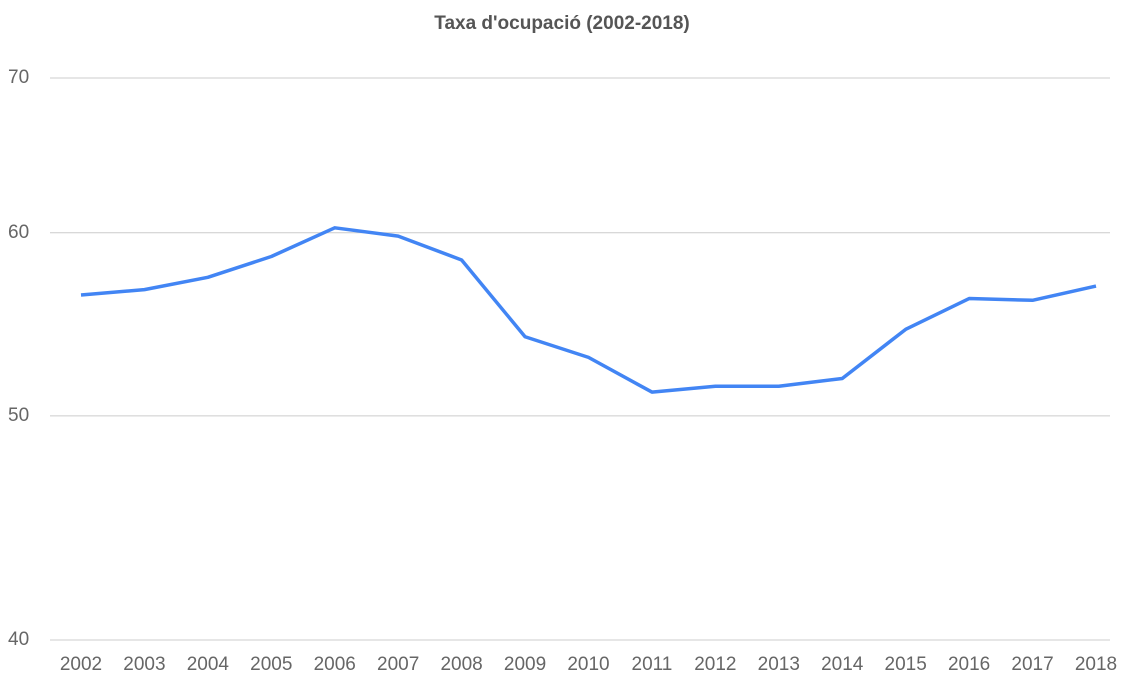 The width and height of the screenshot is (1125, 681). What do you see at coordinates (461, 664) in the screenshot?
I see `x-tick-label: 2008` at bounding box center [461, 664].